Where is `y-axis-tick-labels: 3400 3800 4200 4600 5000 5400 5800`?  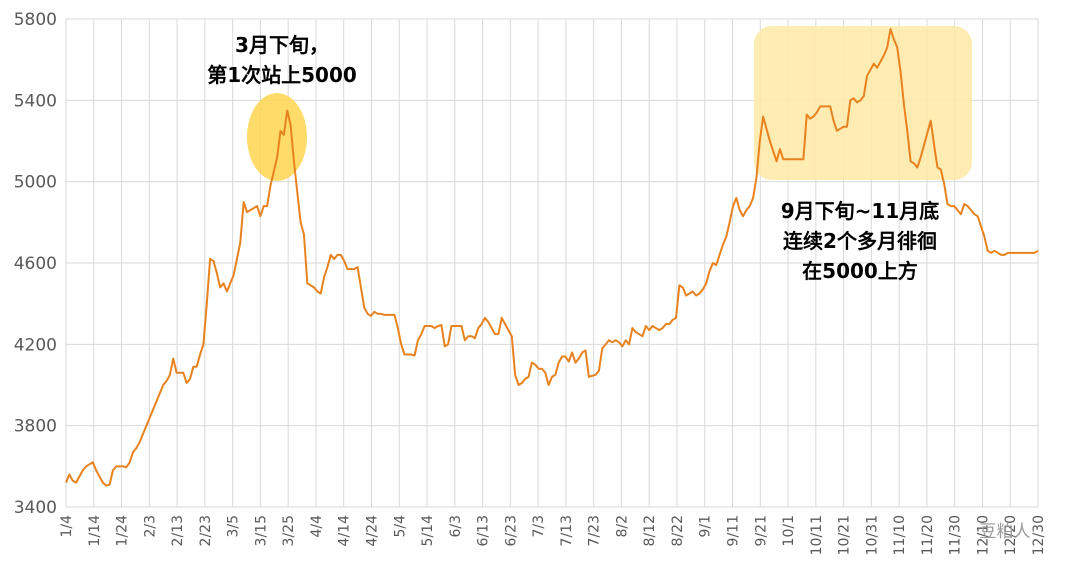
y-axis-tick-labels: 3400 3800 4200 4600 5000 5400 5800 is located at coordinates (35, 264).